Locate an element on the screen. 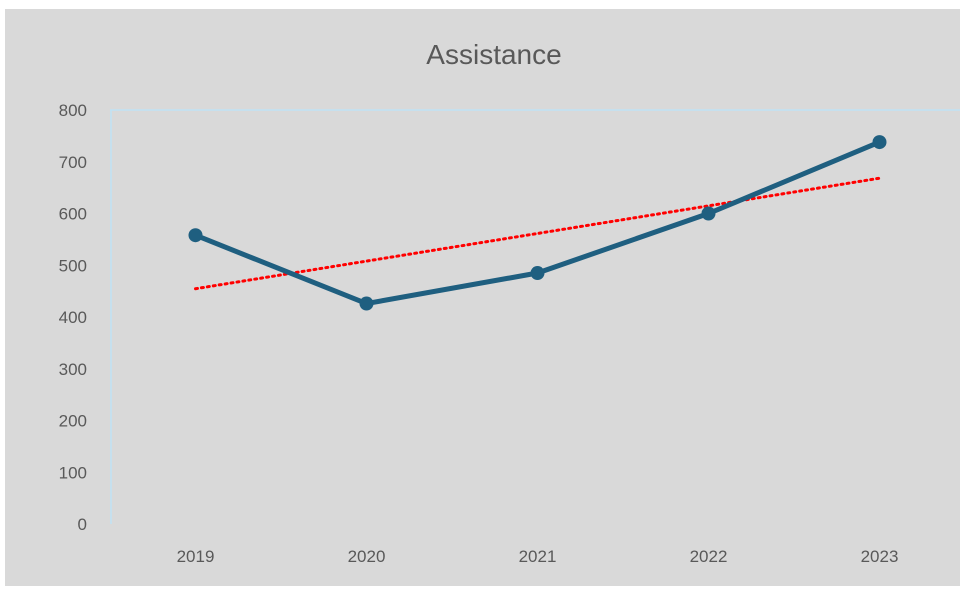 Image resolution: width=964 pixels, height=592 pixels. trendline is located at coordinates (537, 233).